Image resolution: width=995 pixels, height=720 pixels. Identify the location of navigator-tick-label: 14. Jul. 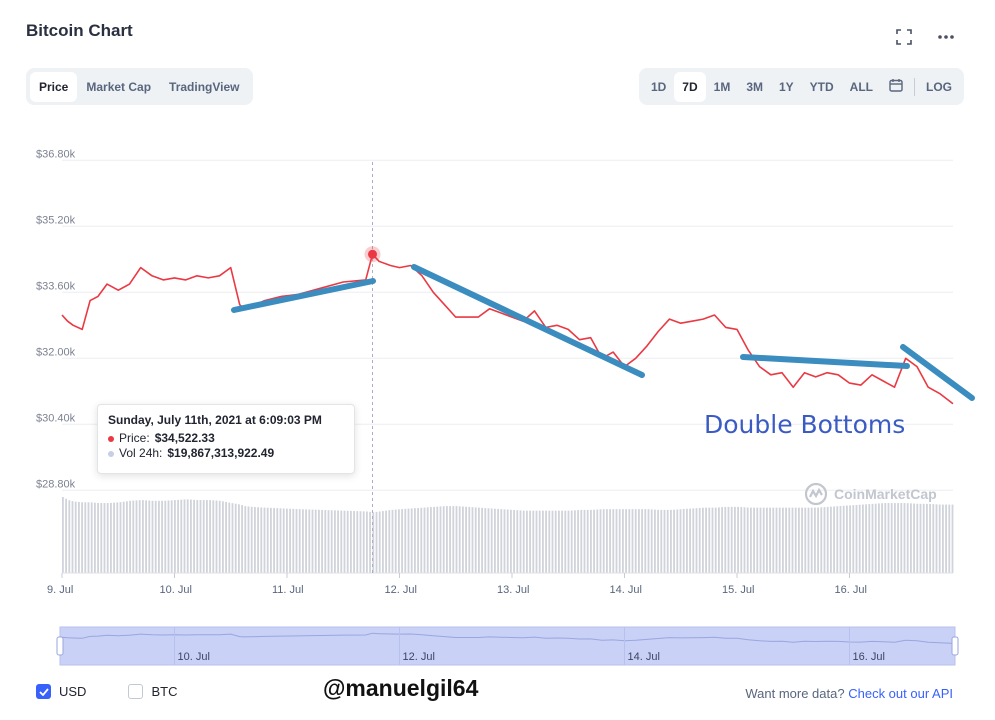
(644, 657).